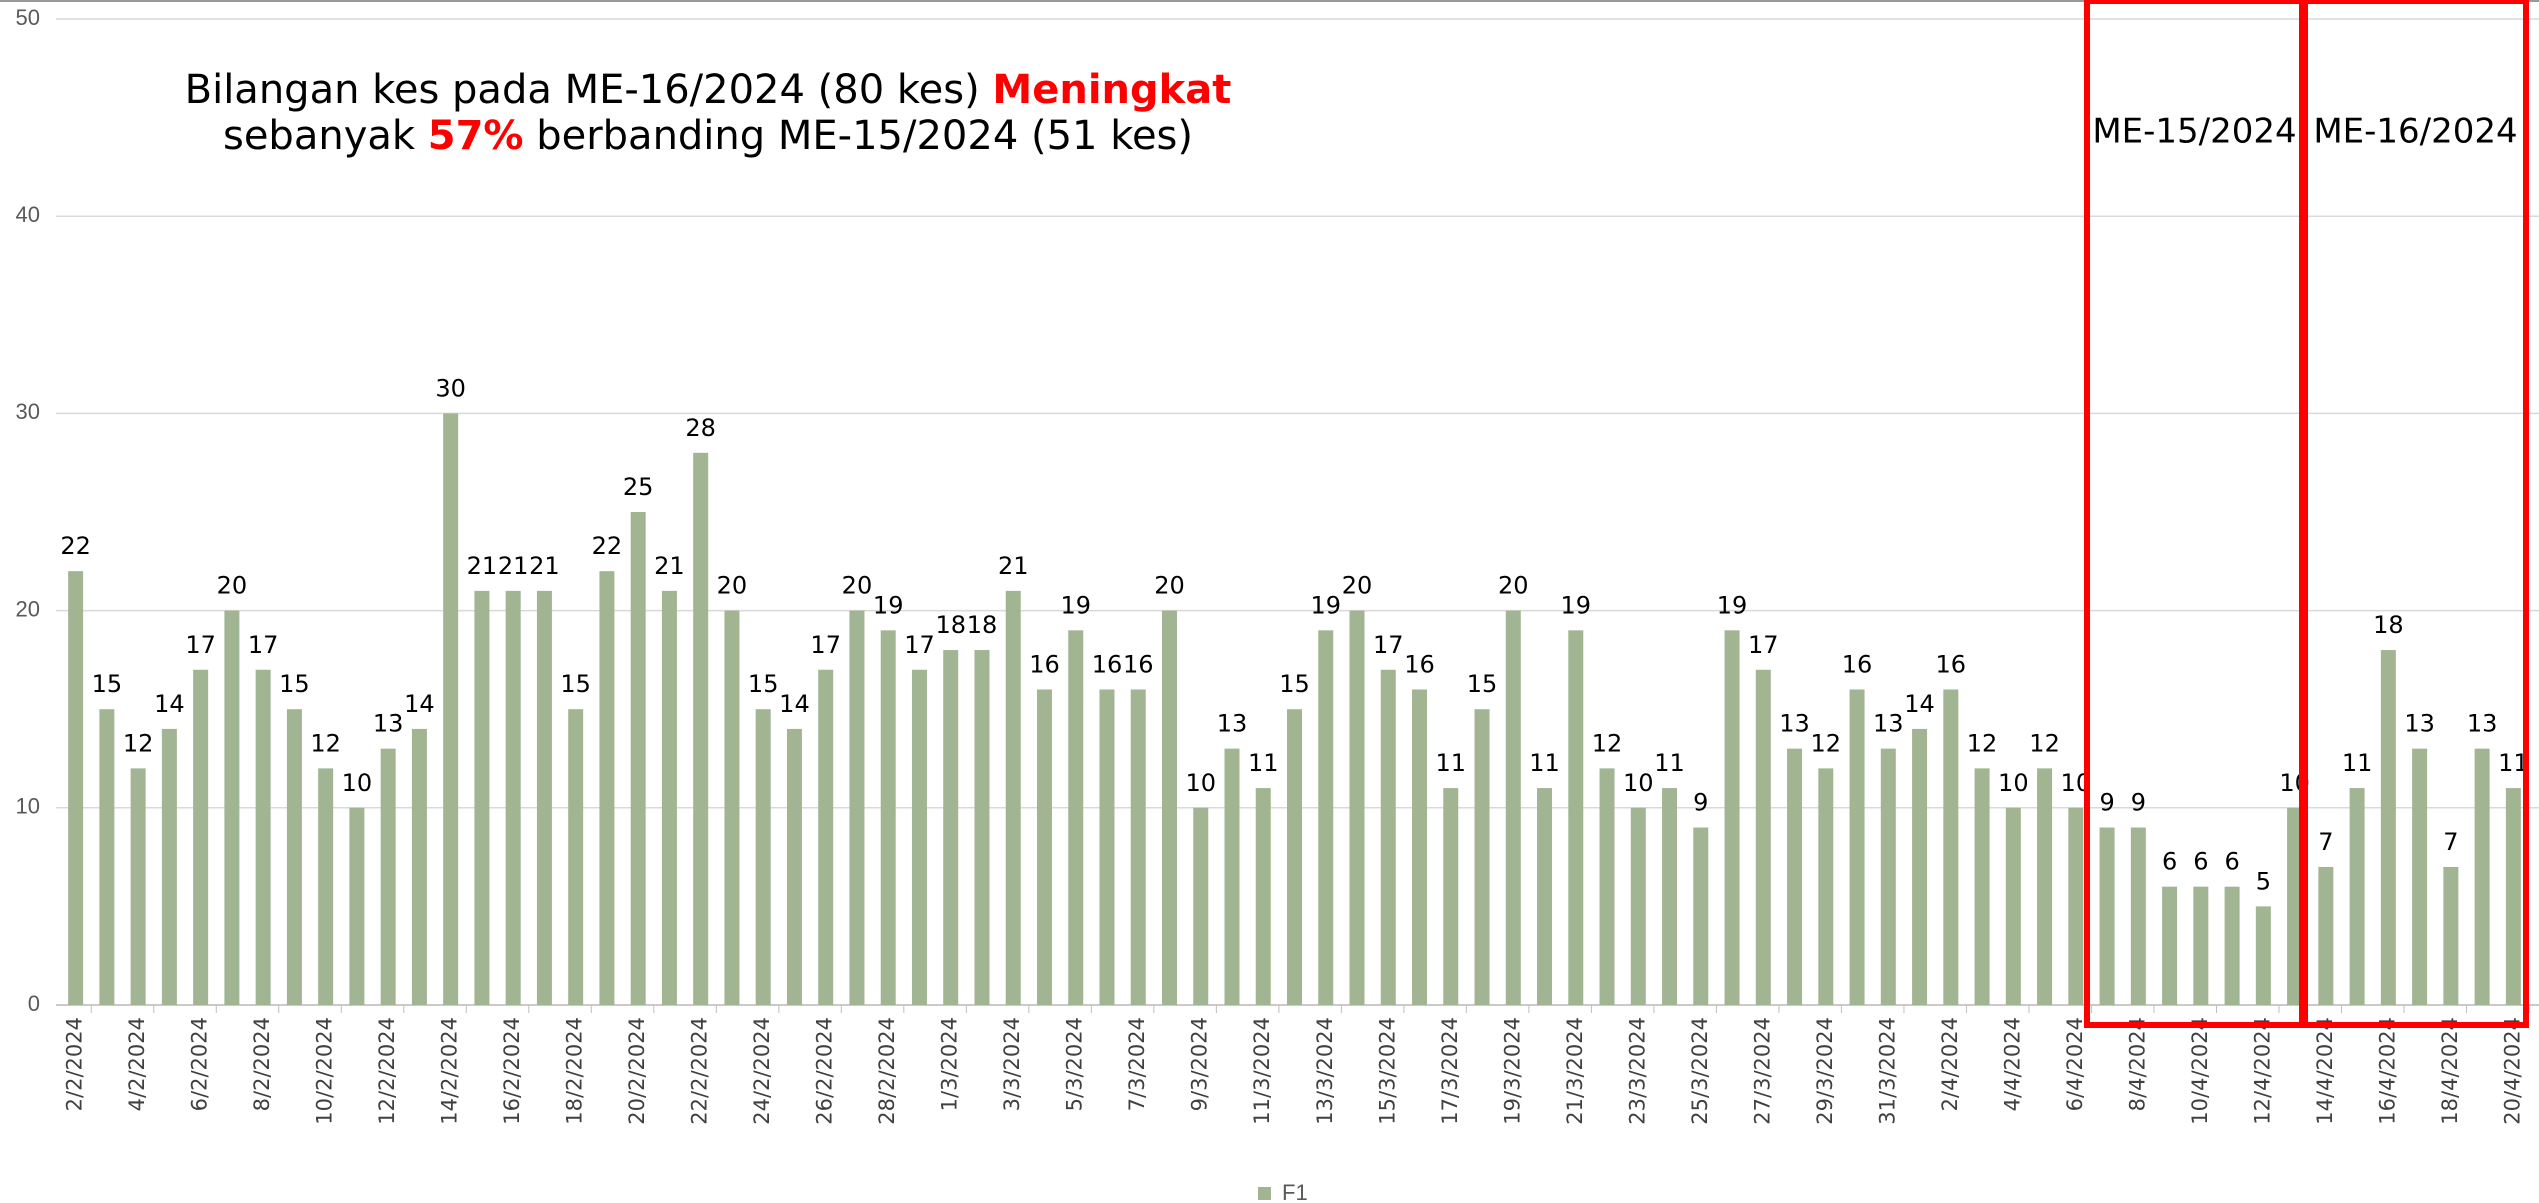 The image size is (2539, 1203). Describe the element at coordinates (700, 428) in the screenshot. I see `value-label: 28` at that location.